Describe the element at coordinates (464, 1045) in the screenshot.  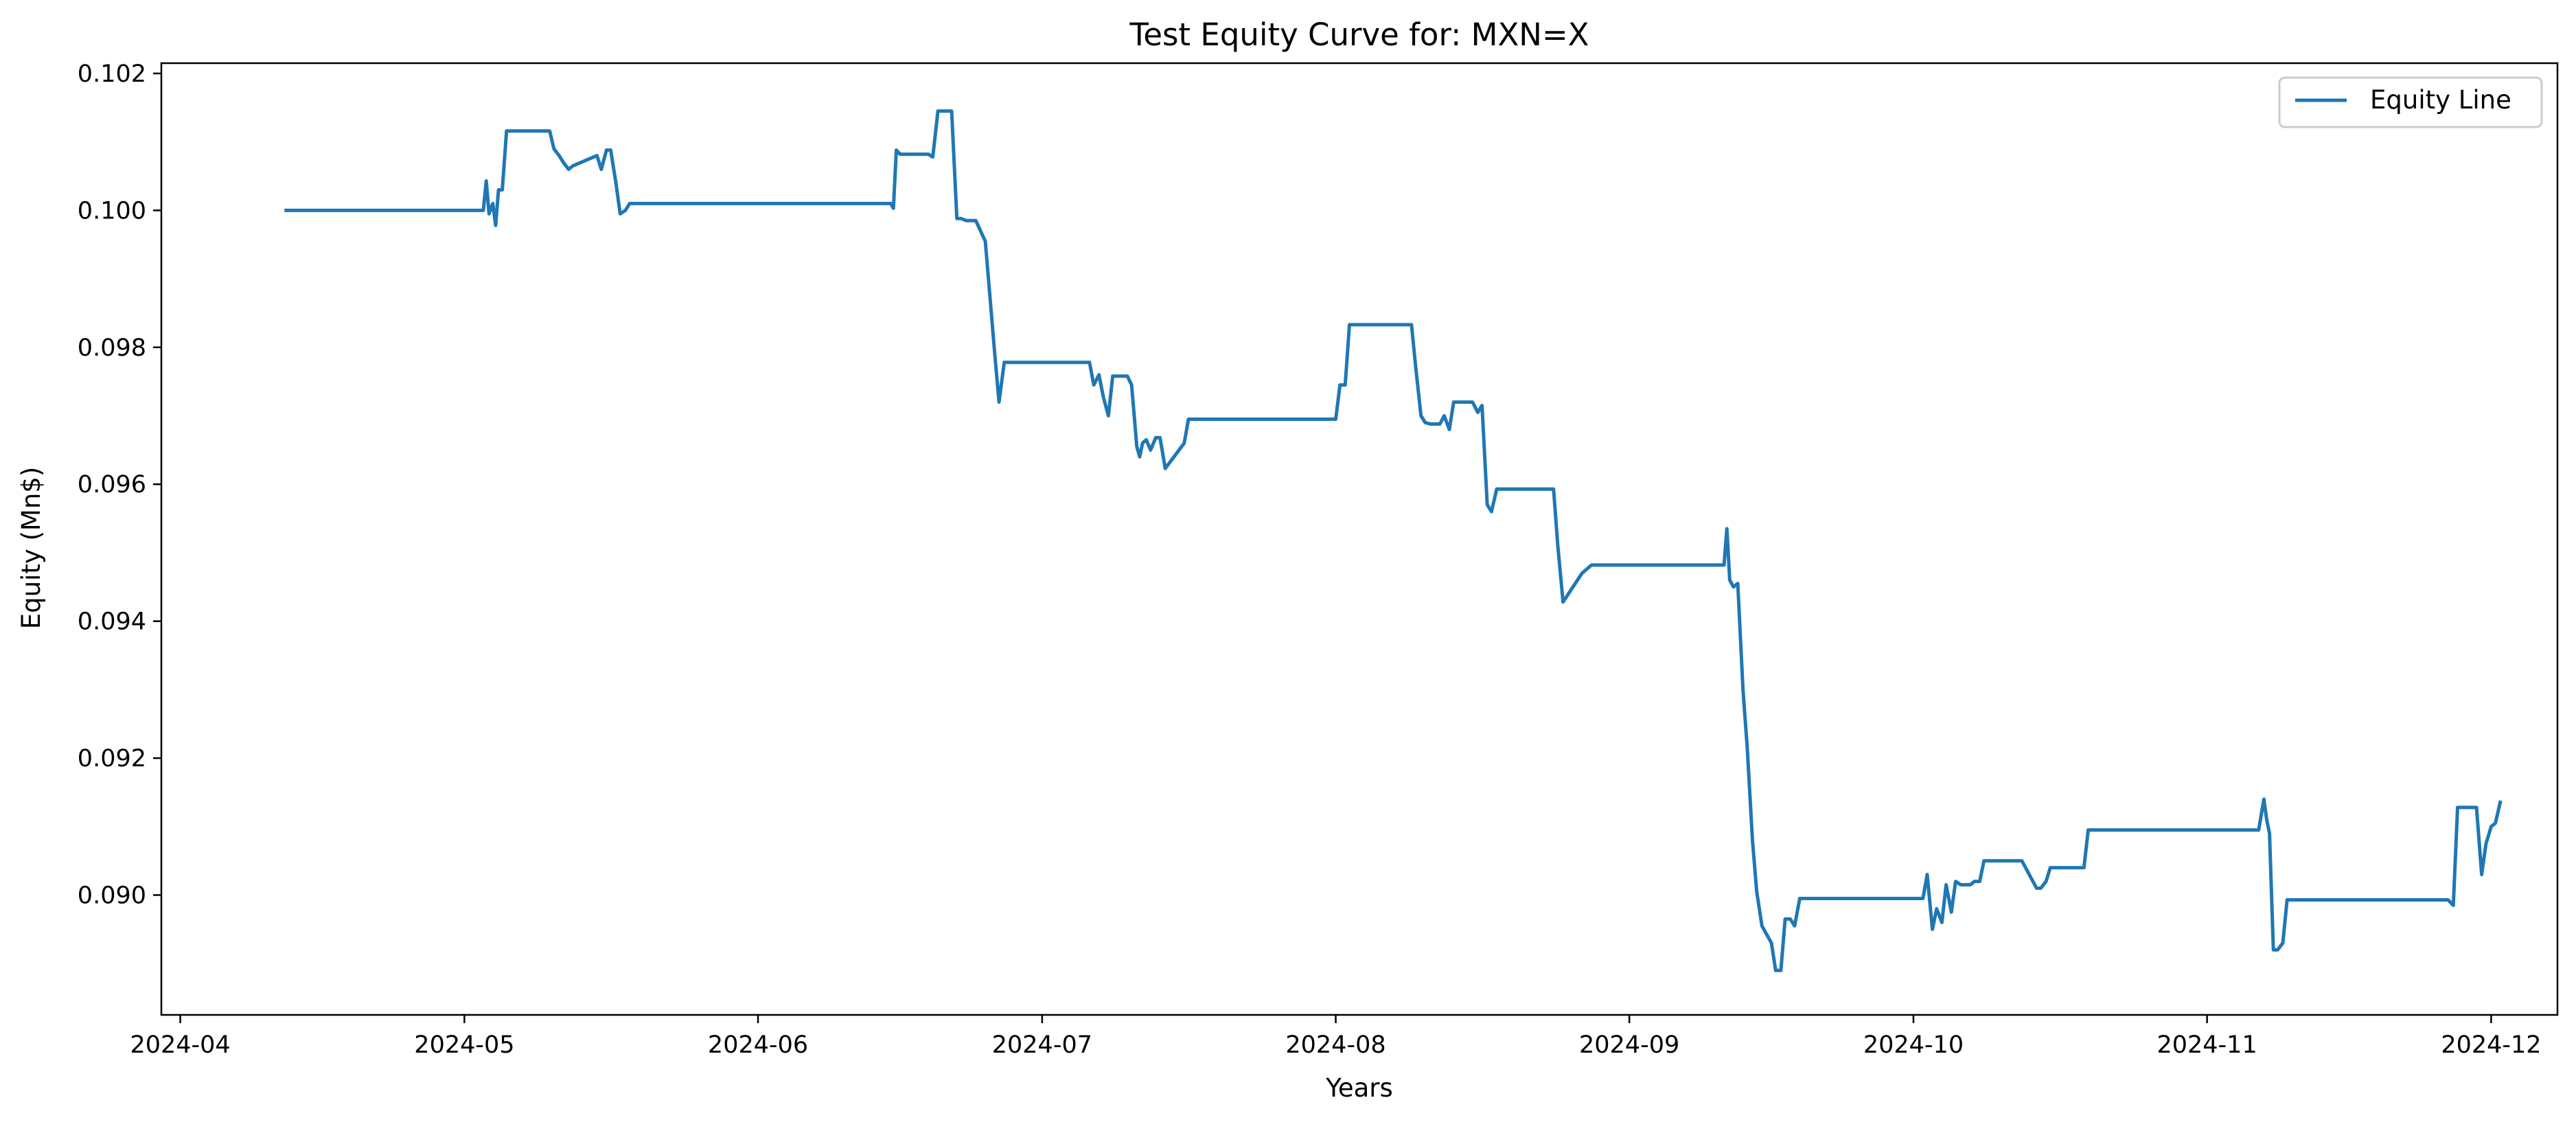
I see `x-tick-label: 2024-05` at that location.